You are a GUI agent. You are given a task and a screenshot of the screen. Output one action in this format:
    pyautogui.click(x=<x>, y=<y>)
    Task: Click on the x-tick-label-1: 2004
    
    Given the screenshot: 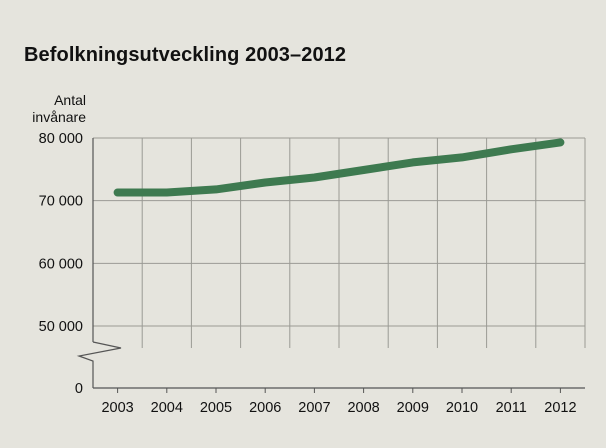 What is the action you would take?
    pyautogui.click(x=167, y=408)
    